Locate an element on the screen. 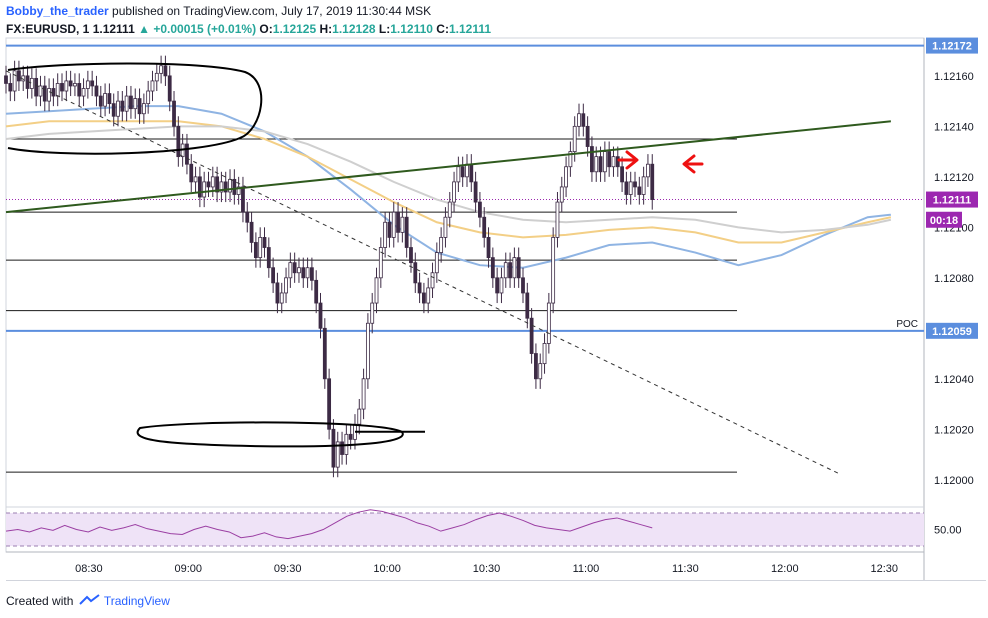 The height and width of the screenshot is (618, 988). x-tick-label: 11:00 is located at coordinates (586, 569).